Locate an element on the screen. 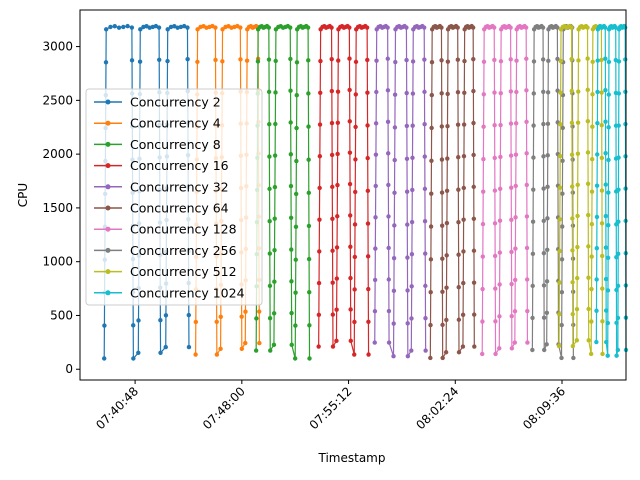 This screenshot has width=640, height=480. y-tick-label: 500 is located at coordinates (61, 315).